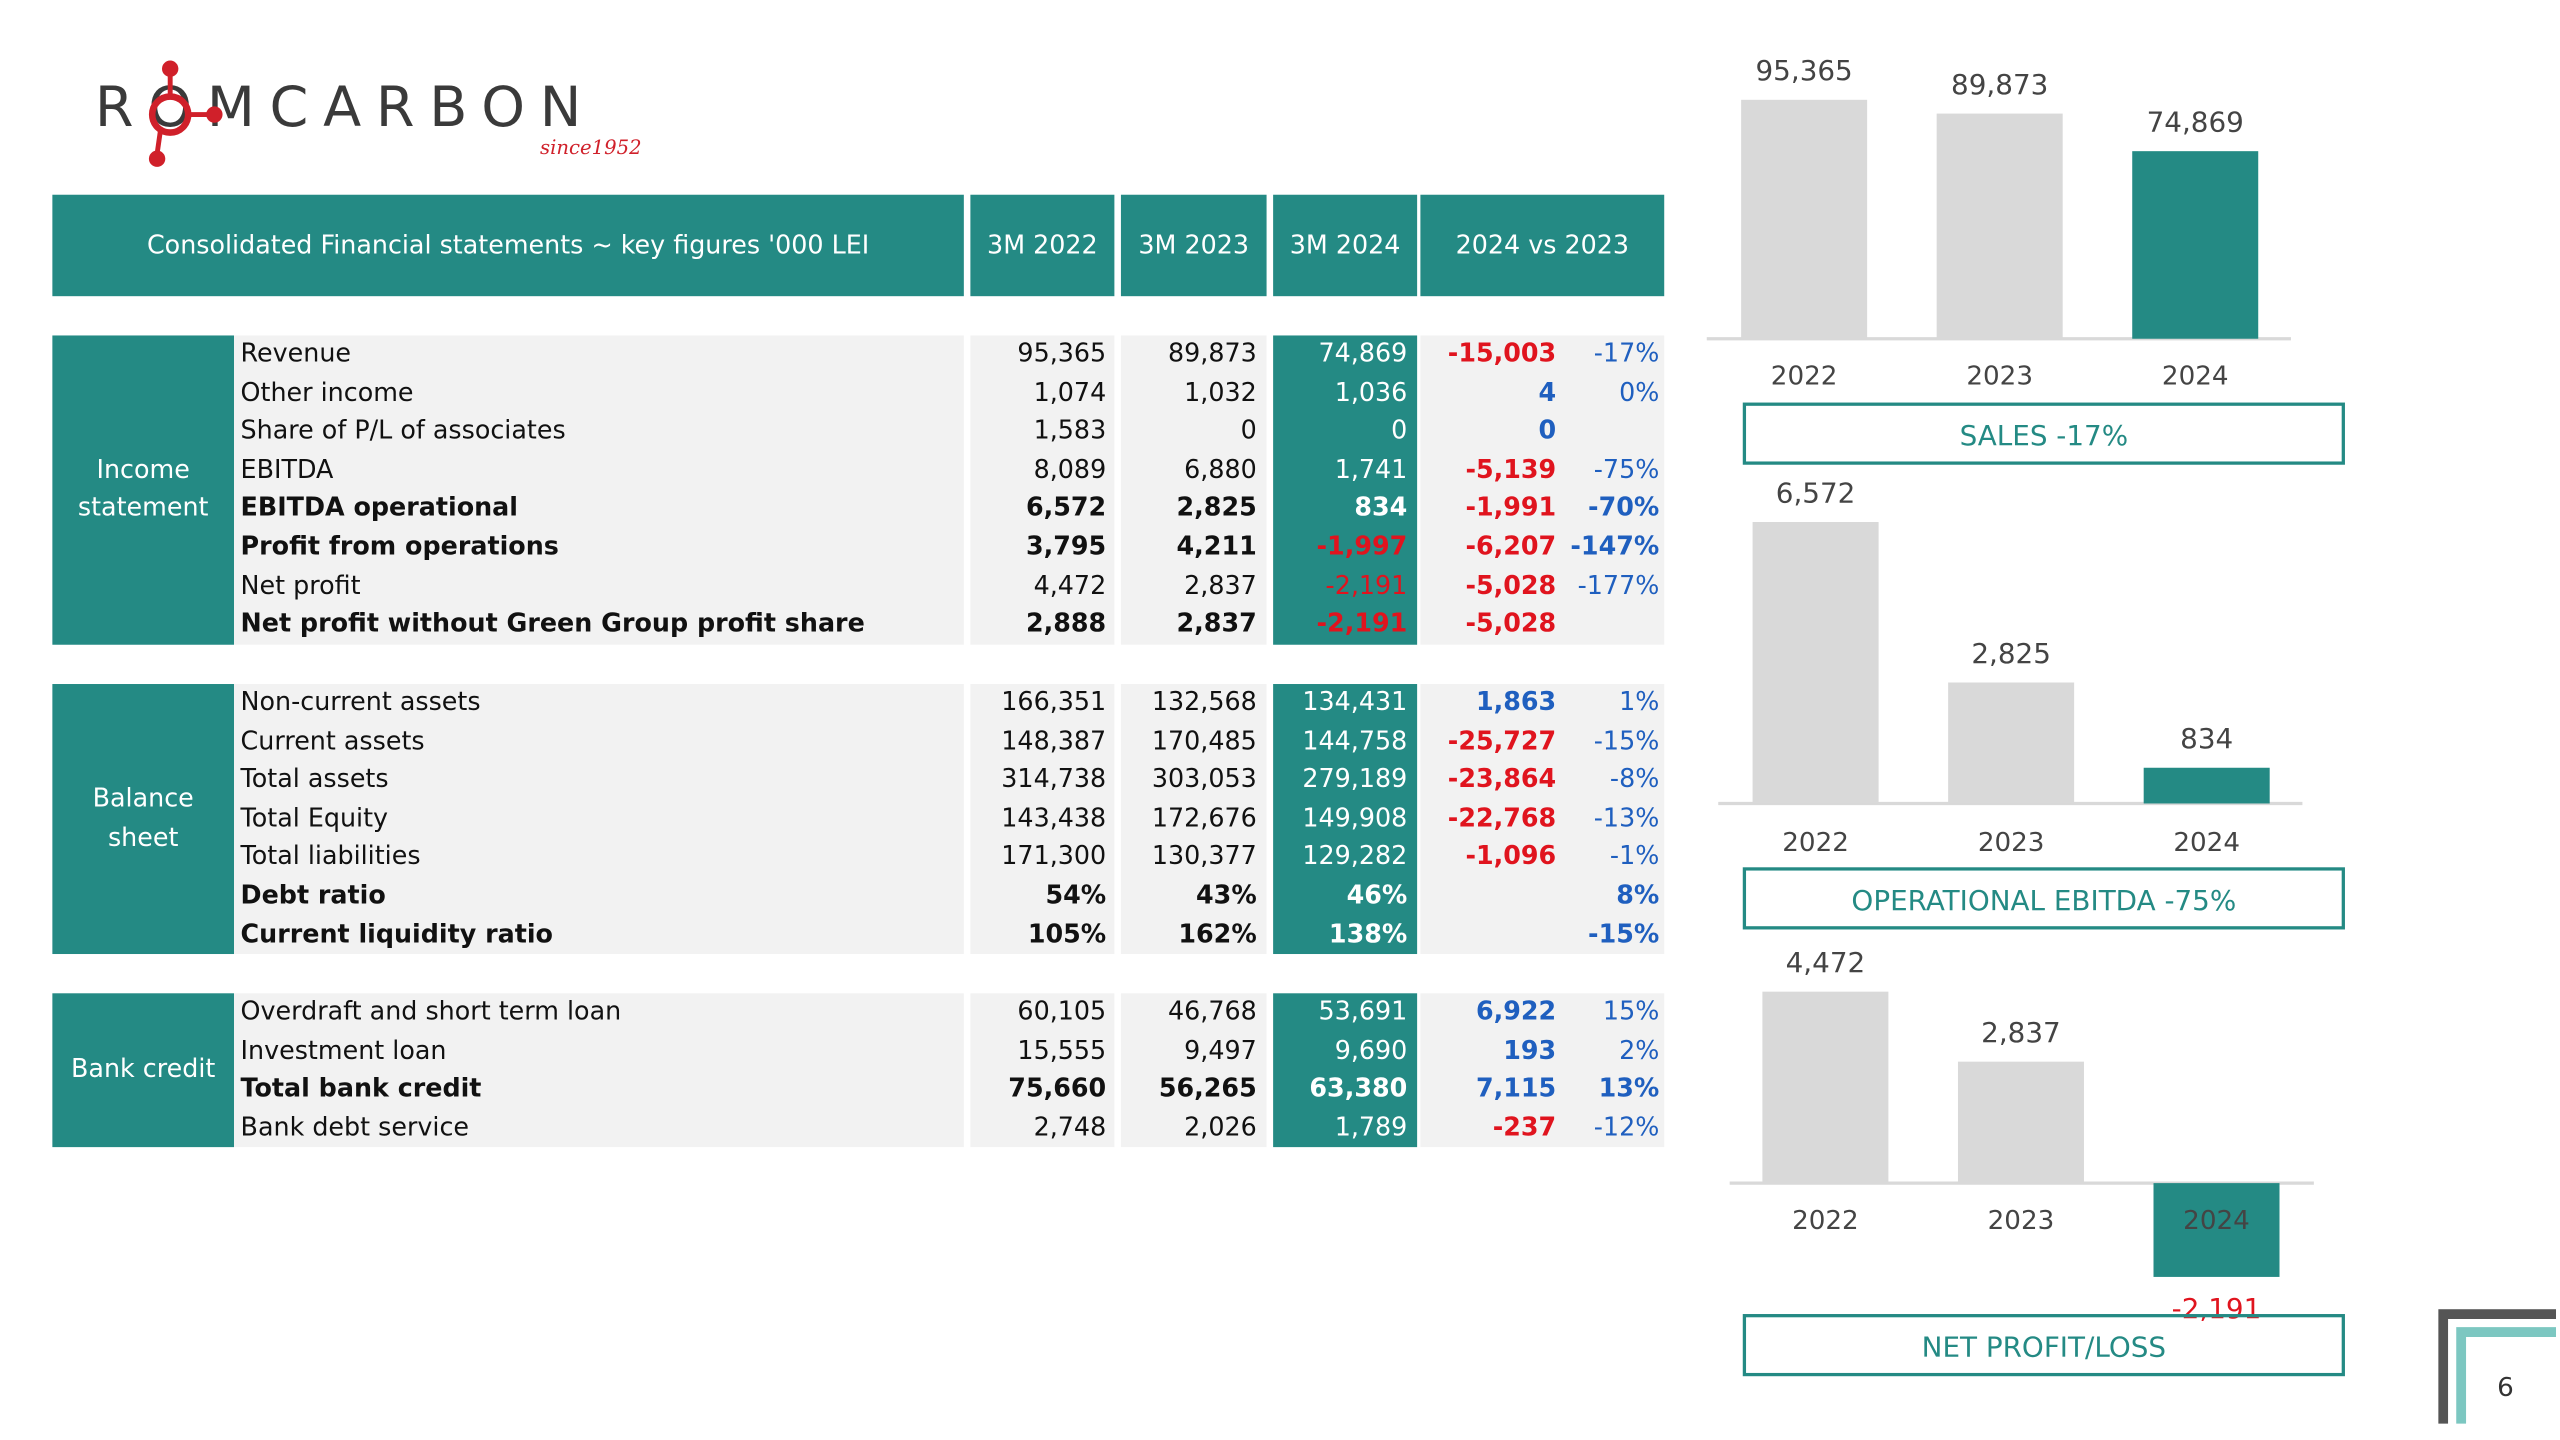 The width and height of the screenshot is (2560, 1440). Describe the element at coordinates (399, 546) in the screenshot. I see `row-label: Profit from operations` at that location.